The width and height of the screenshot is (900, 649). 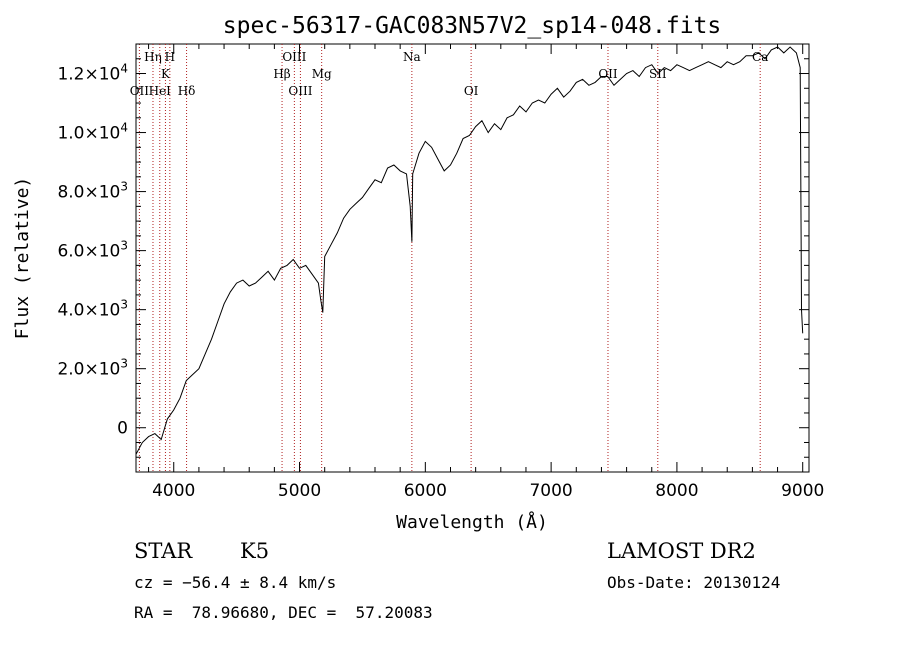 I want to click on object-class: STAR, so click(x=163, y=551).